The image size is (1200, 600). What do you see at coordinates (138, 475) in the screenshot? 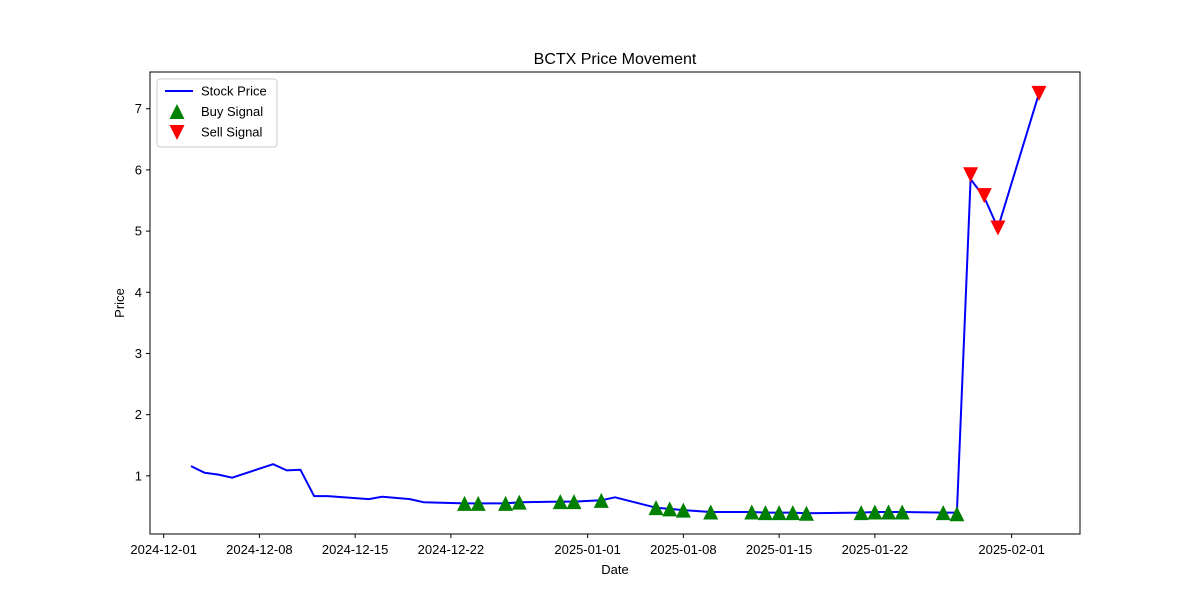
I see `y-tick-label: 1` at bounding box center [138, 475].